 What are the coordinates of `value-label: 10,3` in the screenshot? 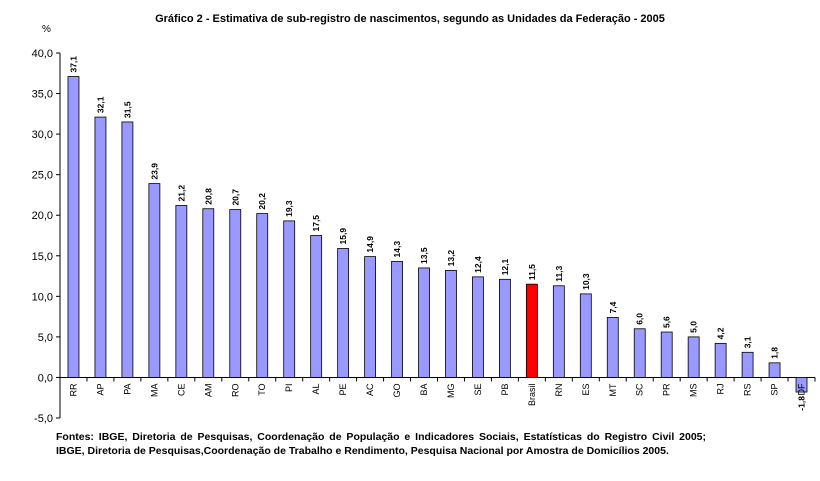 It's located at (586, 281).